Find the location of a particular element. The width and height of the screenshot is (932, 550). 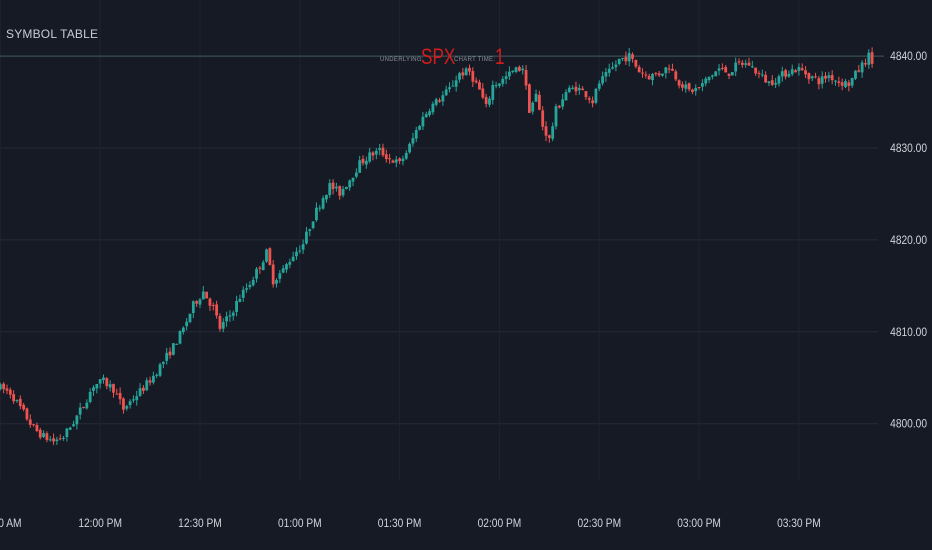

price-axis: 4840.00 4830.00 4820.00 4810.00 4800.00 is located at coordinates (908, 240).